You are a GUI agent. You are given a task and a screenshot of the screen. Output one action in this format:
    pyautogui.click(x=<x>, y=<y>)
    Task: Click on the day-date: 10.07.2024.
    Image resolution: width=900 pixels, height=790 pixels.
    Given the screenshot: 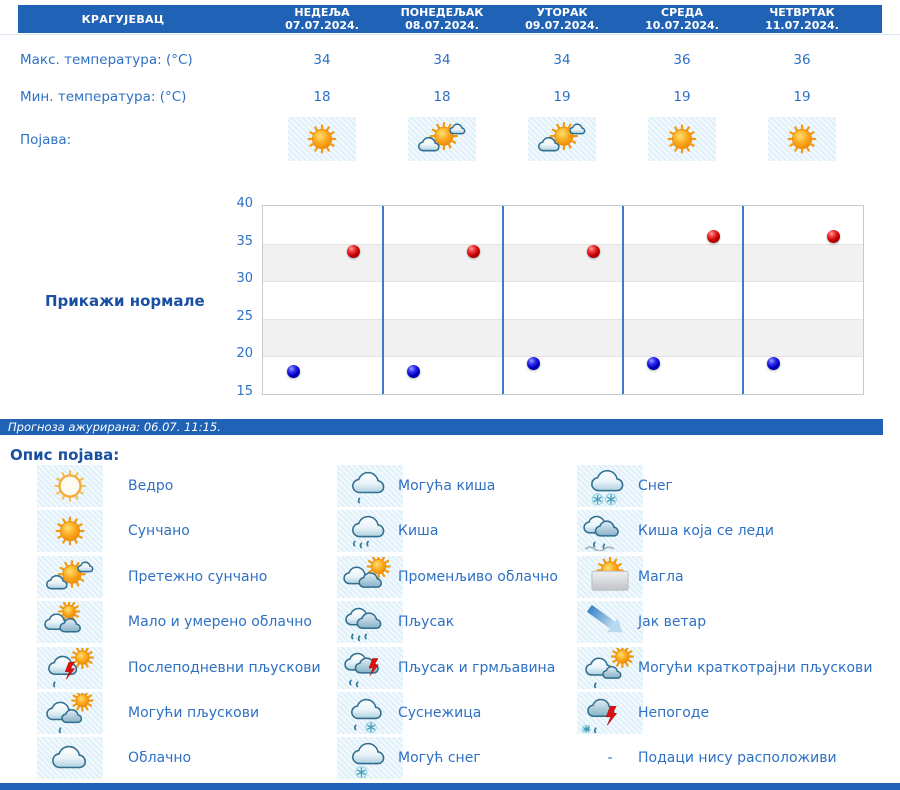 What is the action you would take?
    pyautogui.click(x=682, y=25)
    